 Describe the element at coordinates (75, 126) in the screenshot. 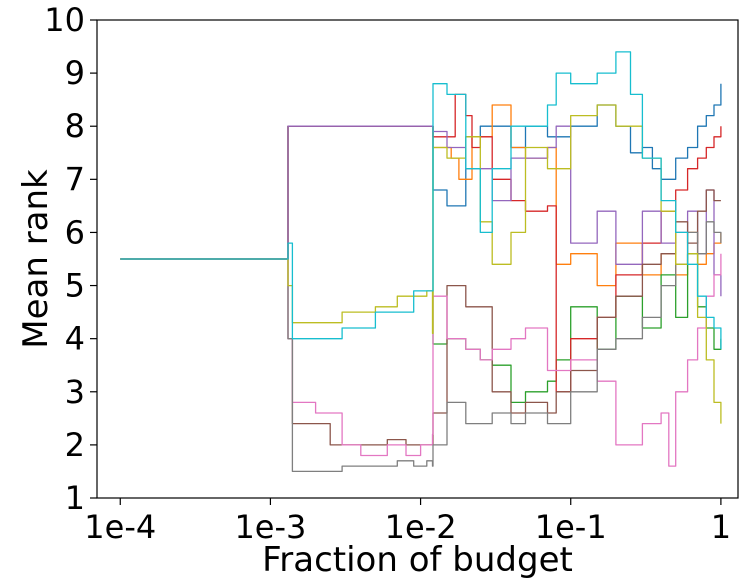

I see `y-tick-label-8: 8` at that location.